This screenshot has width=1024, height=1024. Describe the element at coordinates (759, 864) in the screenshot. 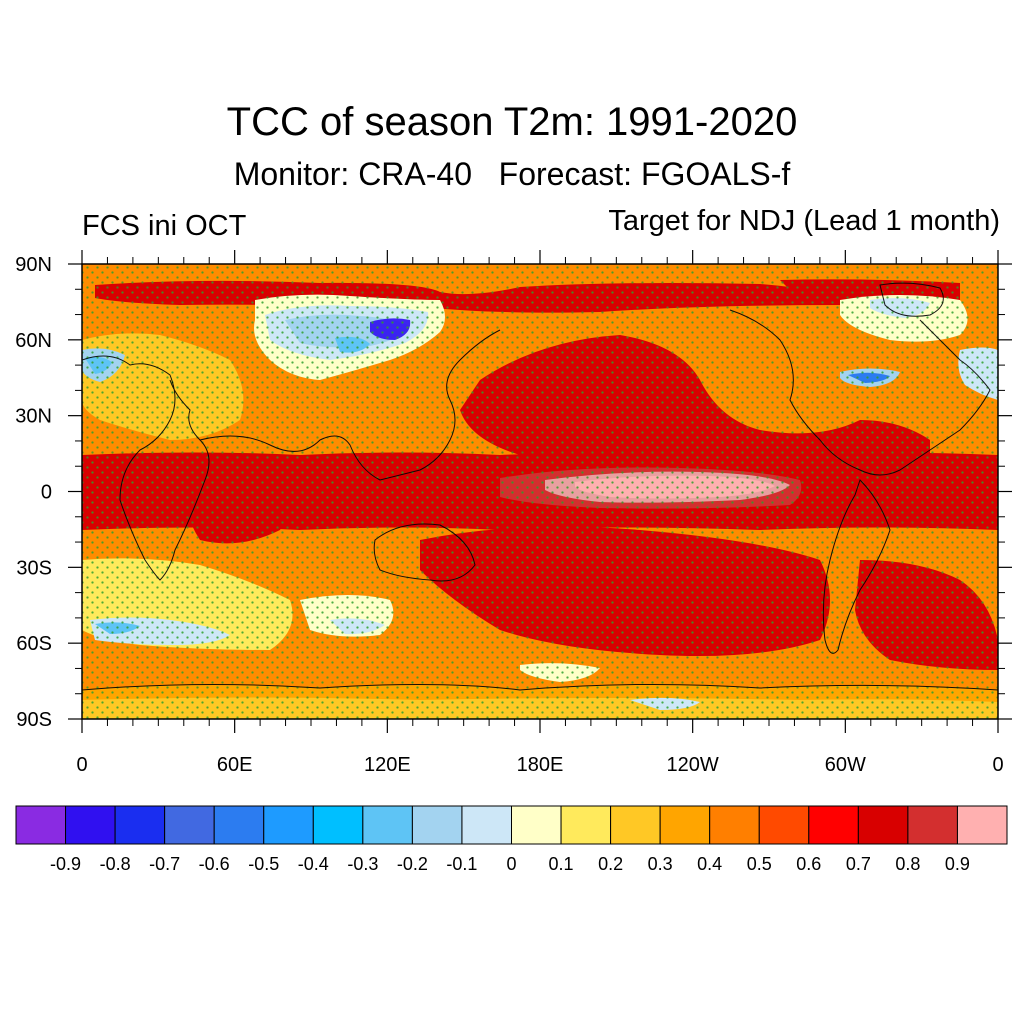

I see `colorbar-label: 0.5` at that location.